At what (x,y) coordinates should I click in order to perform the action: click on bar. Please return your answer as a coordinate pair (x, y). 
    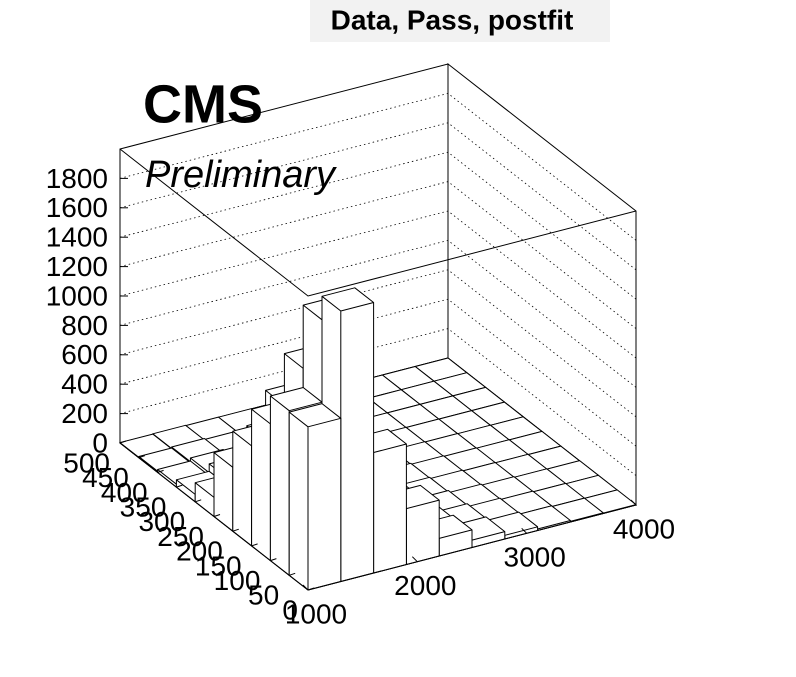
    Looking at the image, I should click on (315, 497).